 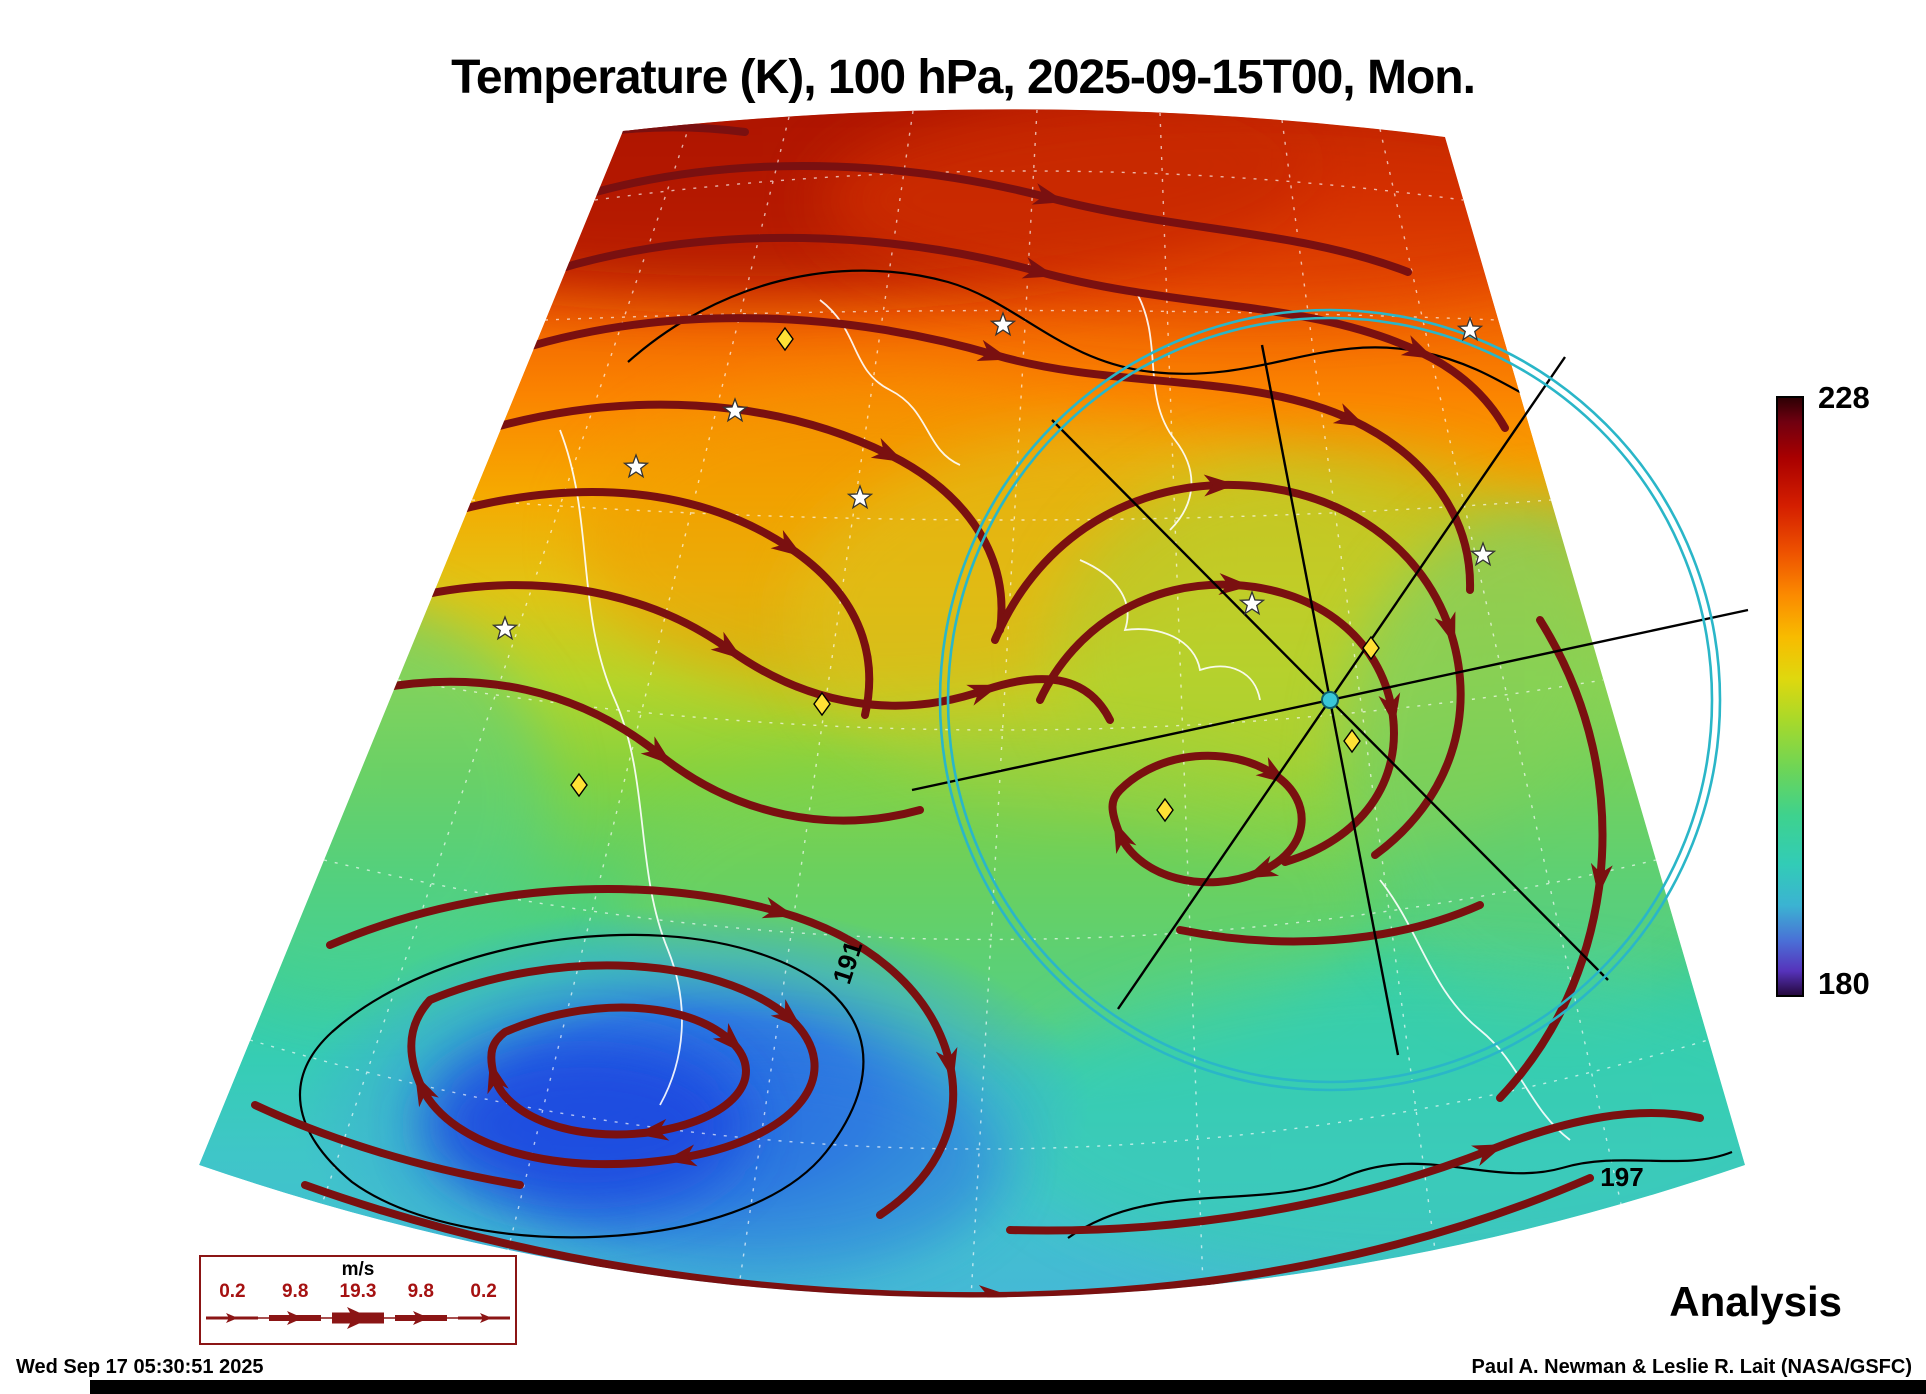 I want to click on station-center-dot, so click(x=1330, y=700).